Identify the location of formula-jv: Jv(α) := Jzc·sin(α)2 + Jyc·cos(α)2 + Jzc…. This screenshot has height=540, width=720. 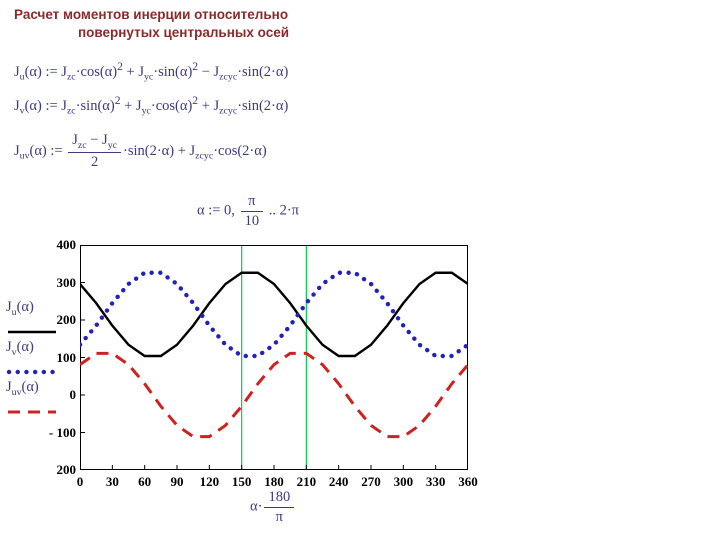
(151, 105).